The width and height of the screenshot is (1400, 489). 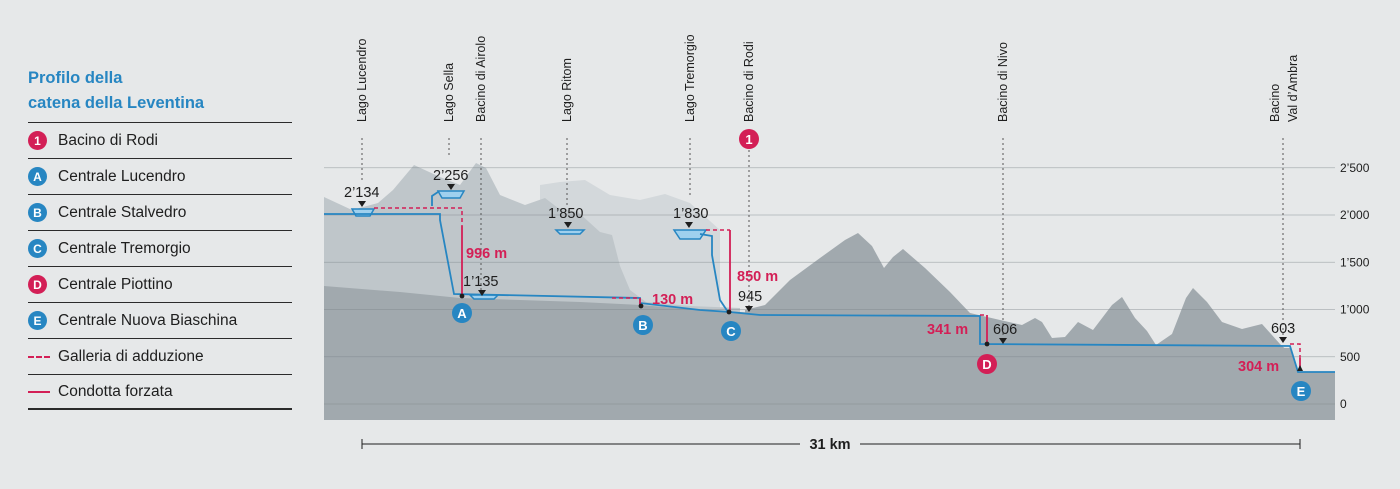 I want to click on head-label-341: 341 m, so click(x=947, y=330).